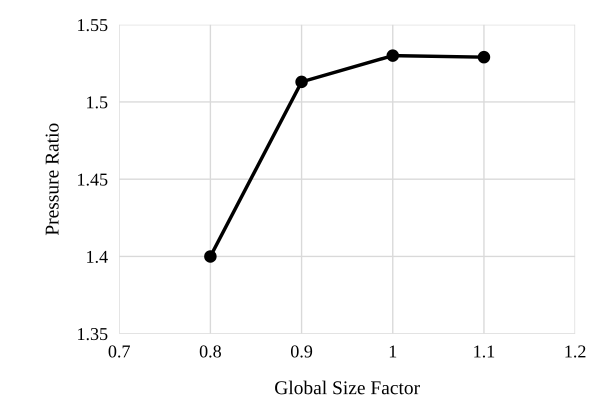 The image size is (596, 412). I want to click on x-tick-label: 1.1, so click(484, 351).